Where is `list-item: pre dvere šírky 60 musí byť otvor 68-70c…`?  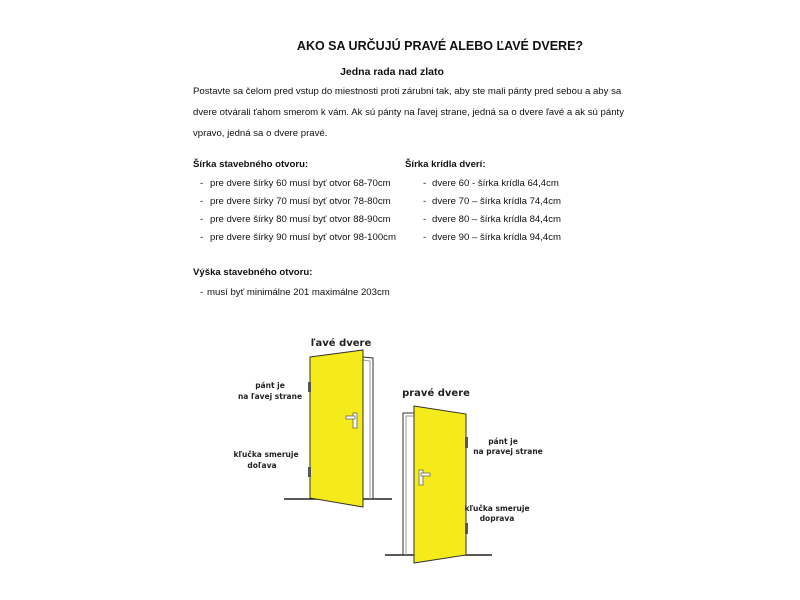 list-item: pre dvere šírky 60 musí byť otvor 68-70c… is located at coordinates (300, 183).